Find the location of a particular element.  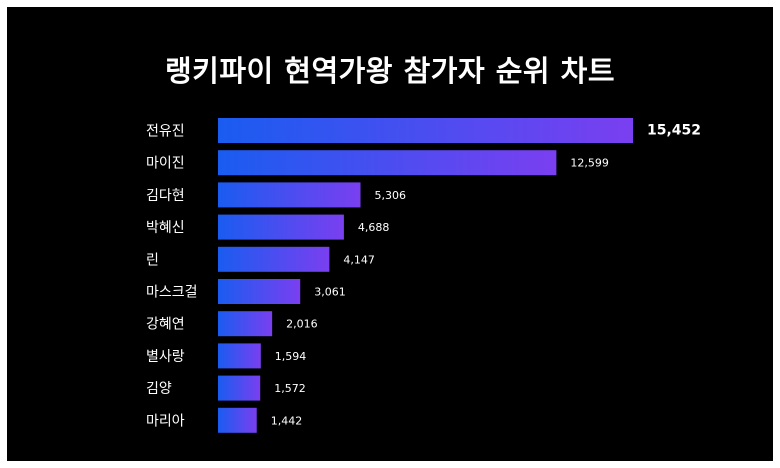

value-label-rank-6: 3,061 is located at coordinates (330, 292).